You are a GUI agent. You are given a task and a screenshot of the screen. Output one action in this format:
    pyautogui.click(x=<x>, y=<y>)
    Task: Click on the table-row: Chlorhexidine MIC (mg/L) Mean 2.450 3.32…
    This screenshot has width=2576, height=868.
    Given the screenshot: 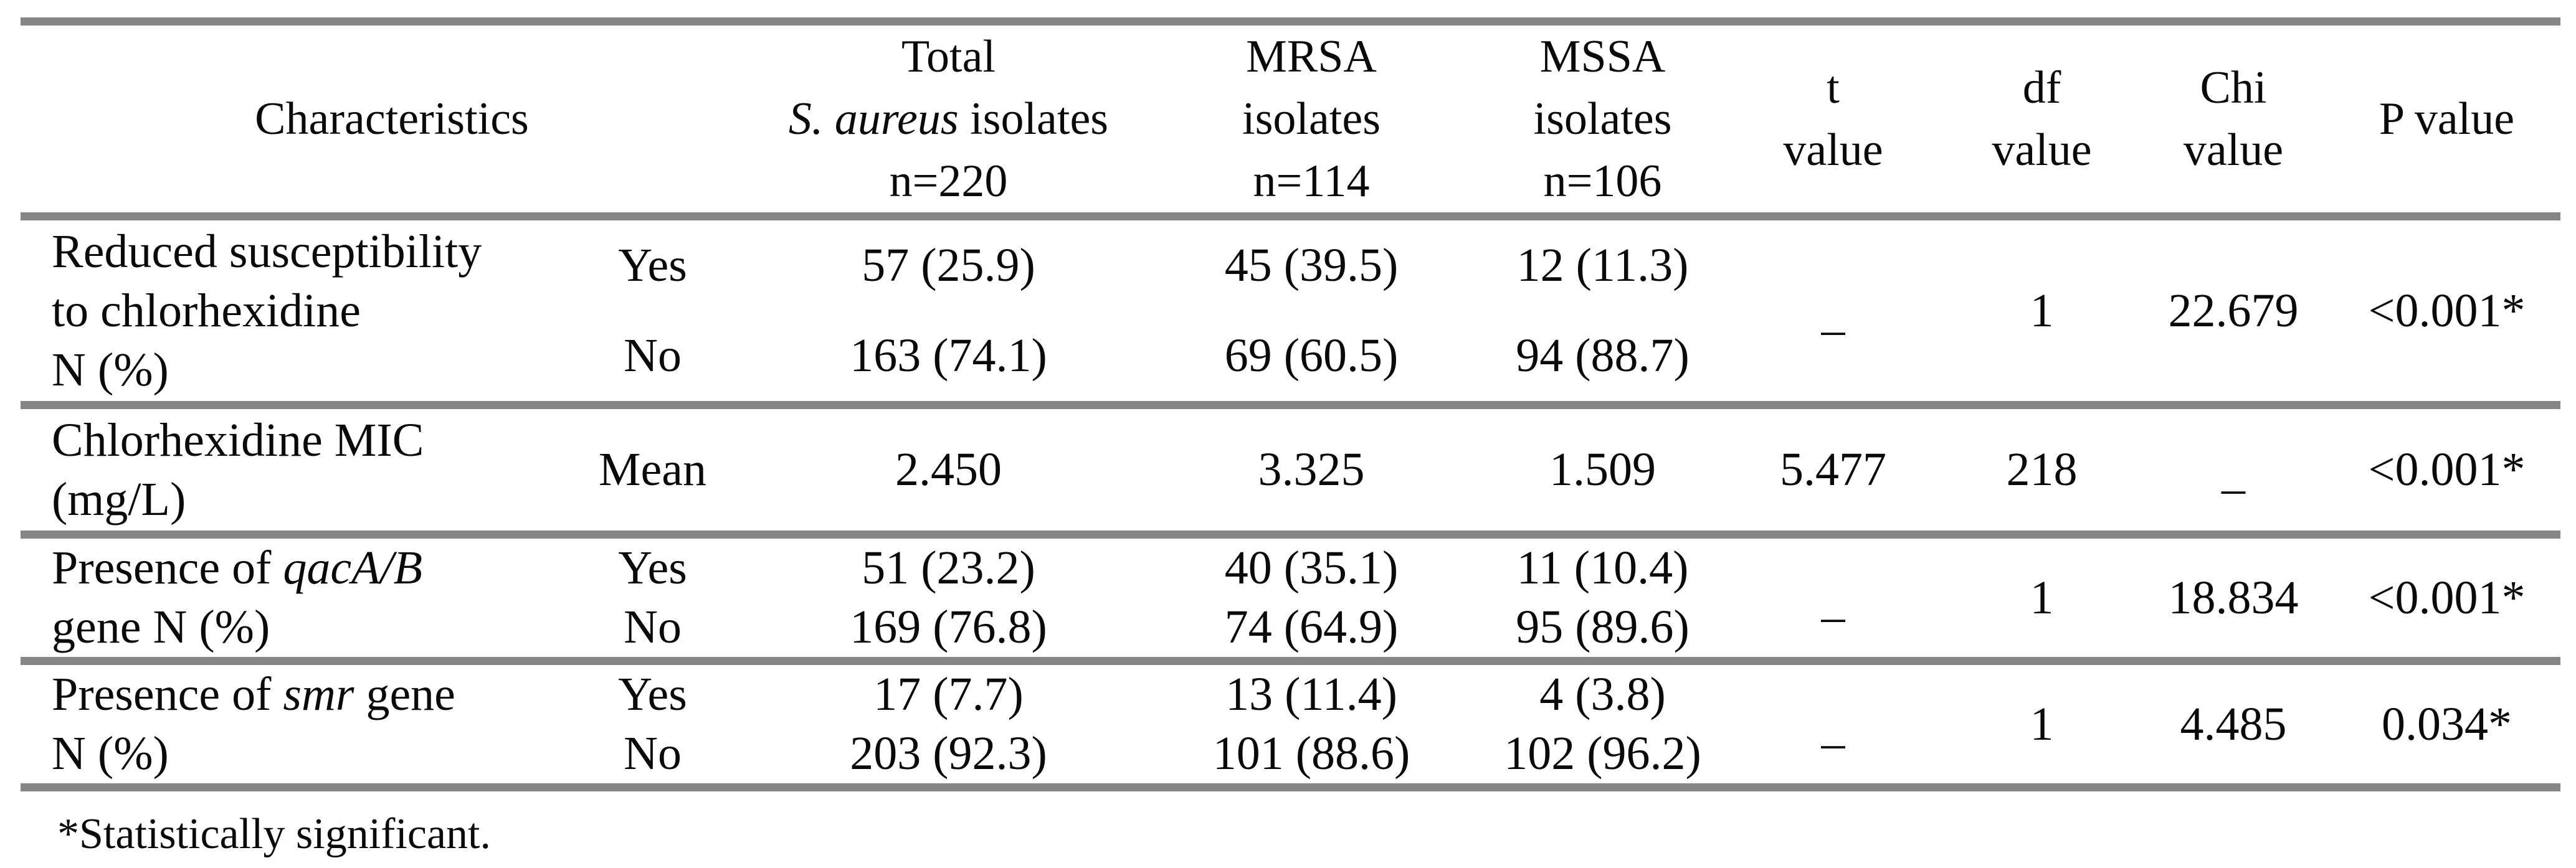 What is the action you would take?
    pyautogui.click(x=1290, y=470)
    